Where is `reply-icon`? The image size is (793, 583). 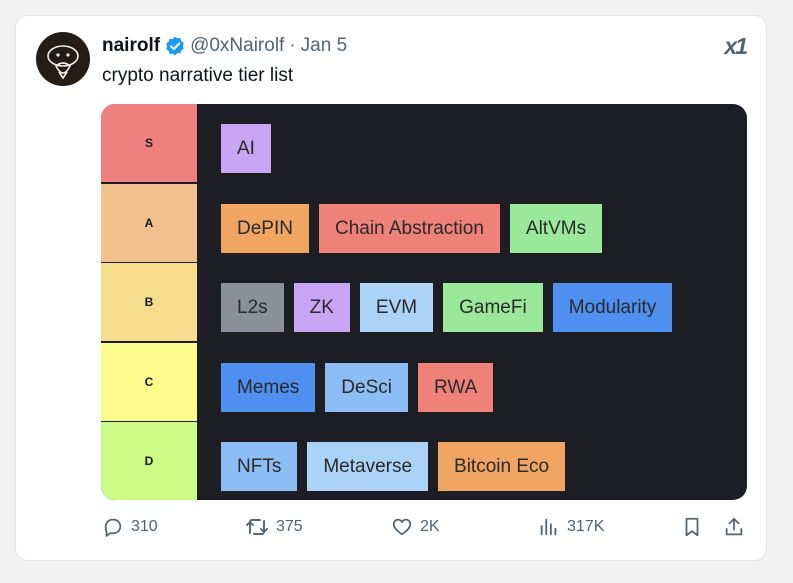 reply-icon is located at coordinates (113, 527).